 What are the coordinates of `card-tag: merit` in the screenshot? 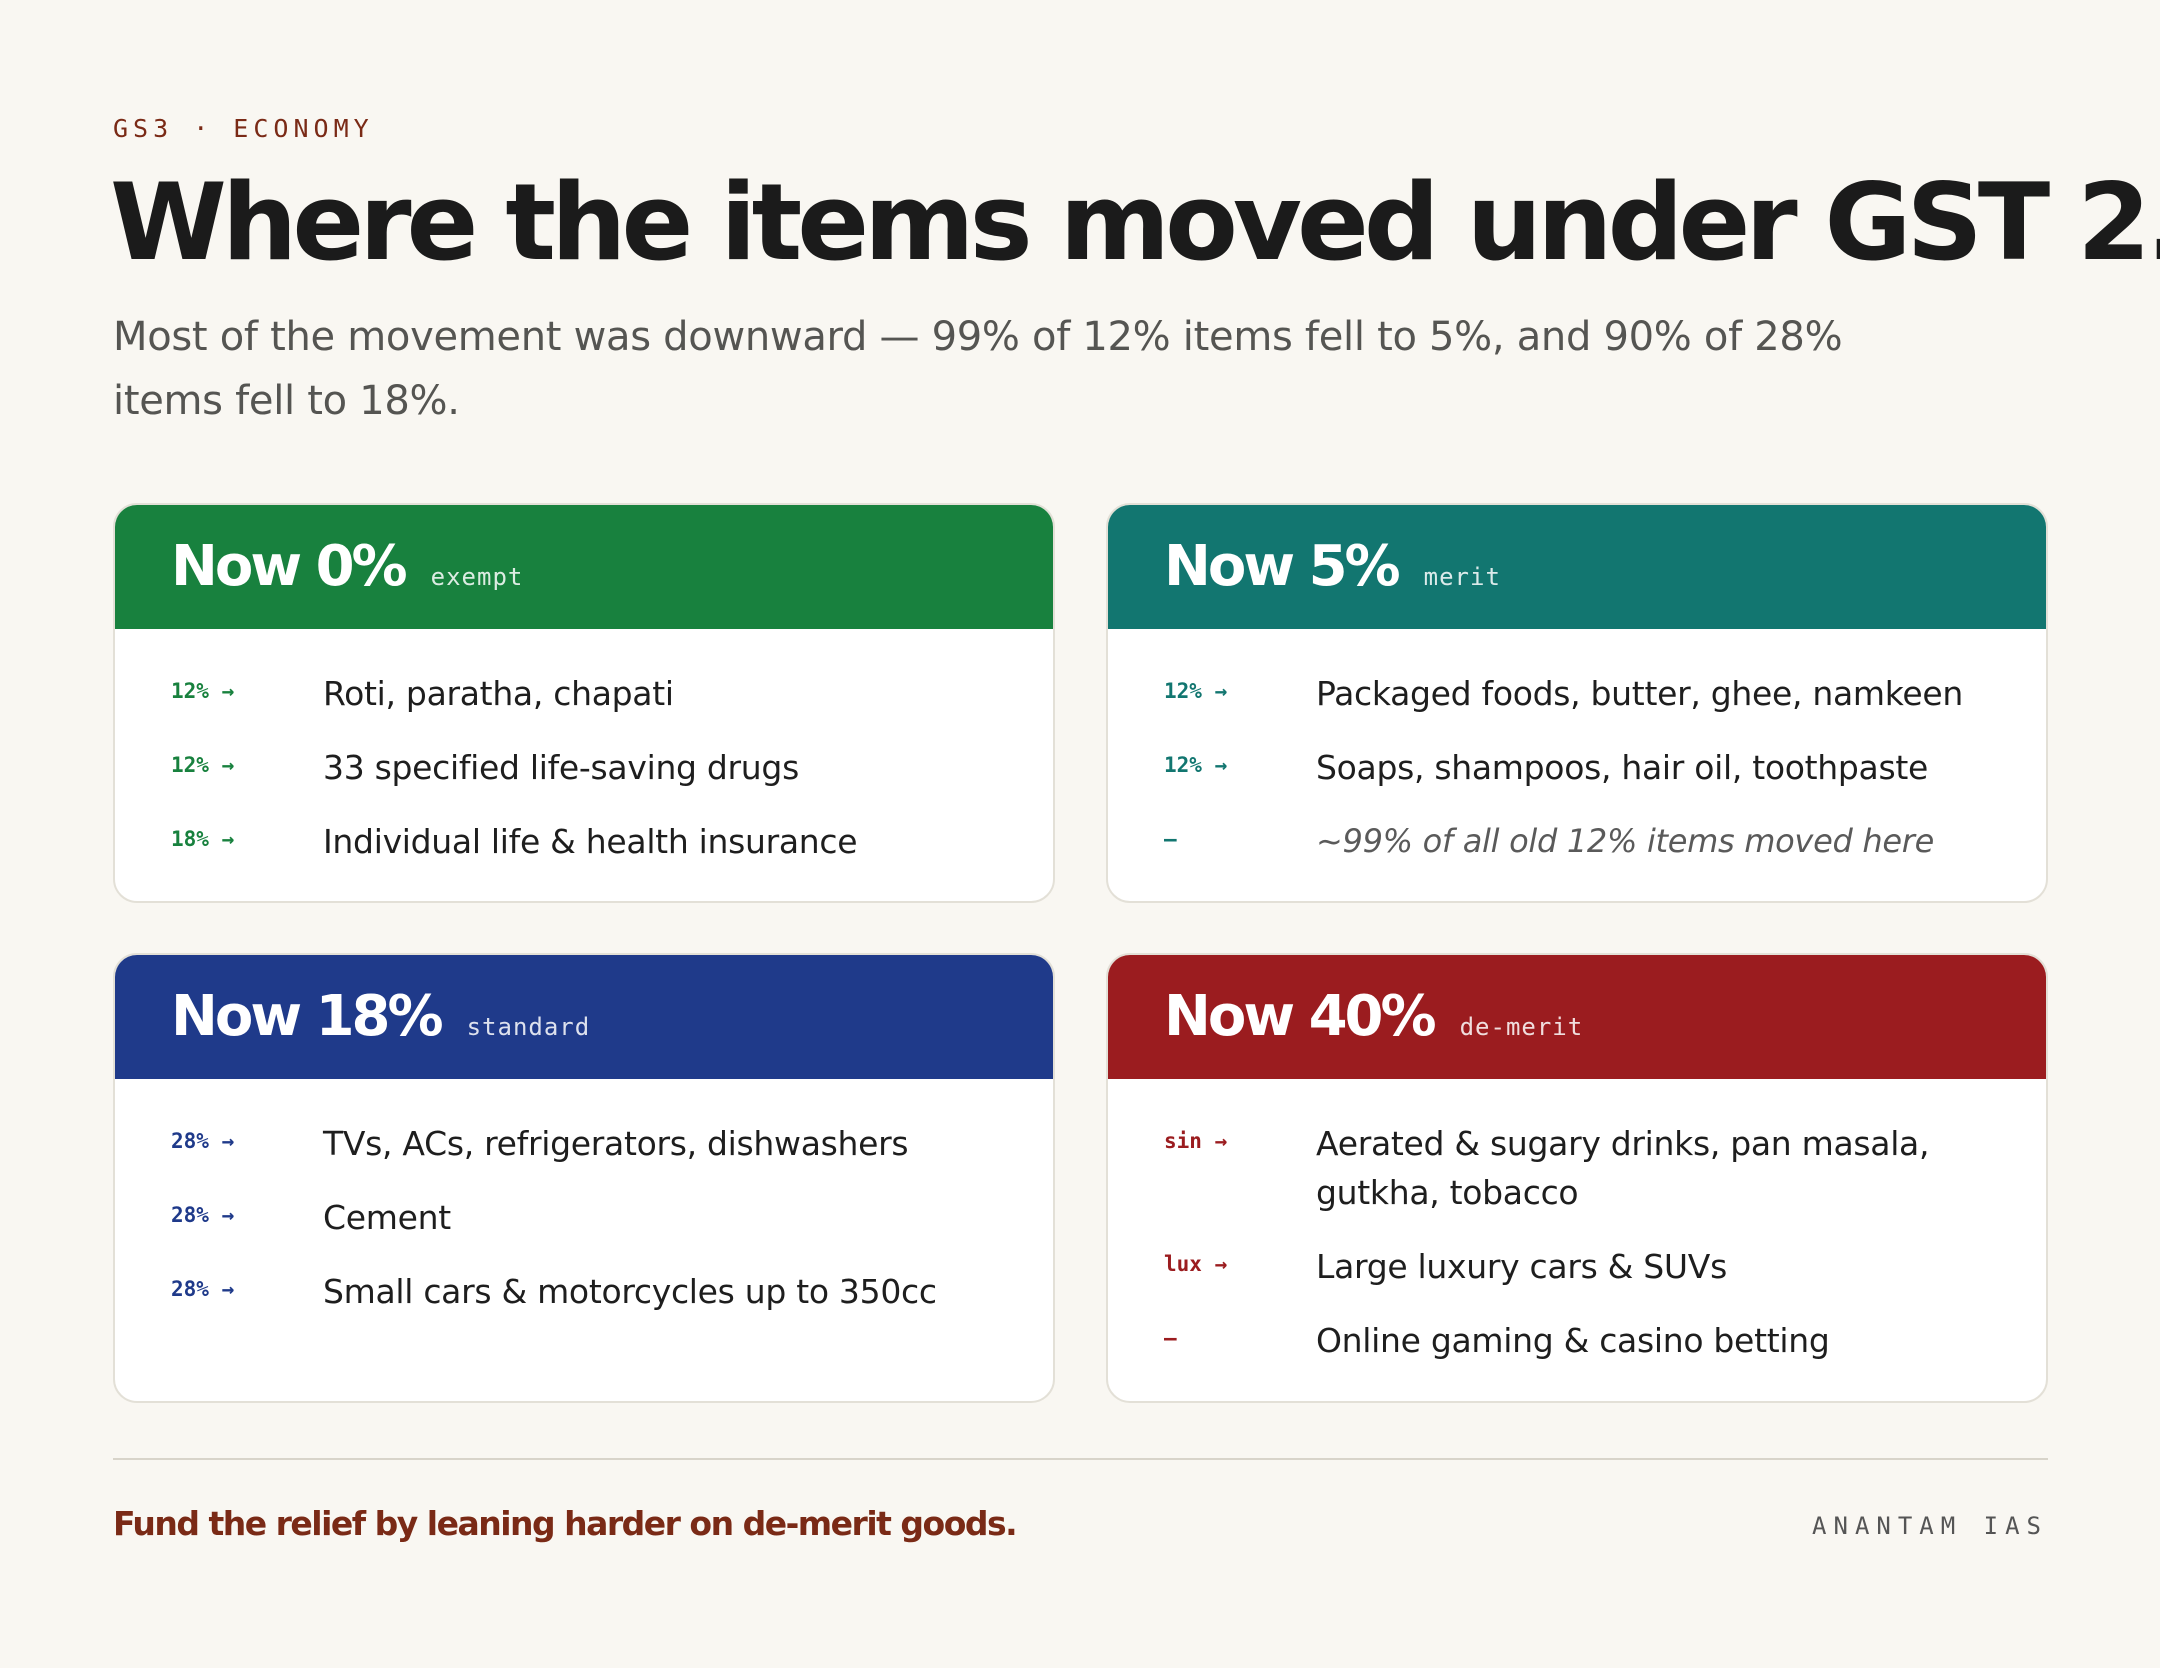 It's located at (1462, 577).